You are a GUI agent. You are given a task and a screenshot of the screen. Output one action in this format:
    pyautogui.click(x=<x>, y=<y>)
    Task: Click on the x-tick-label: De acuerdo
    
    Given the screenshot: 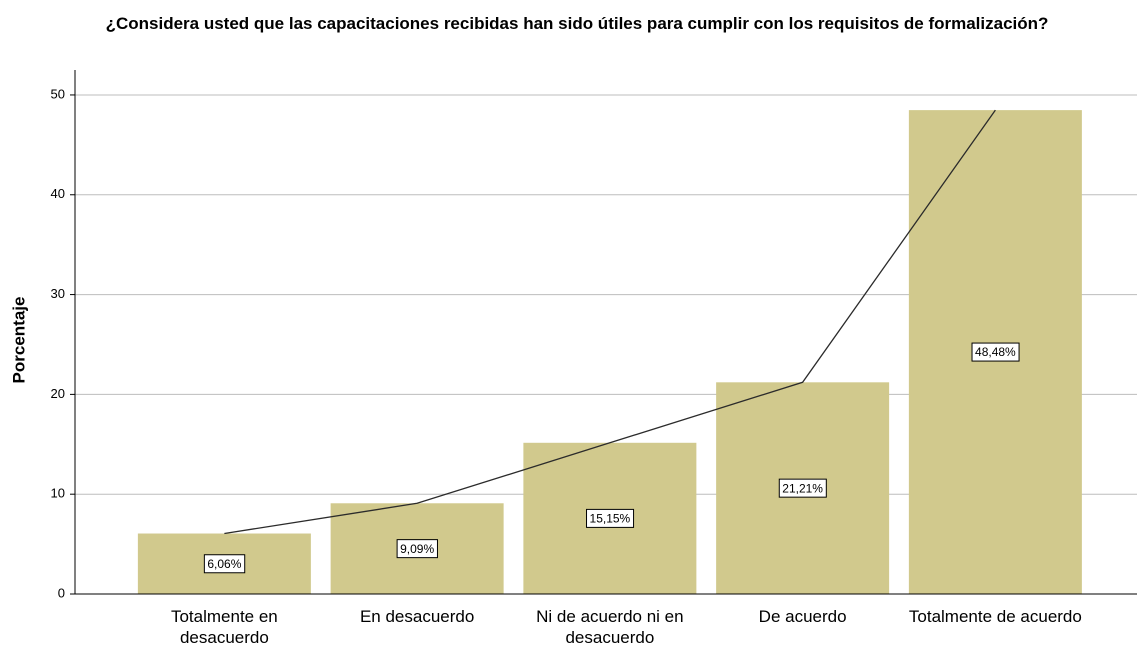 What is the action you would take?
    pyautogui.click(x=802, y=616)
    